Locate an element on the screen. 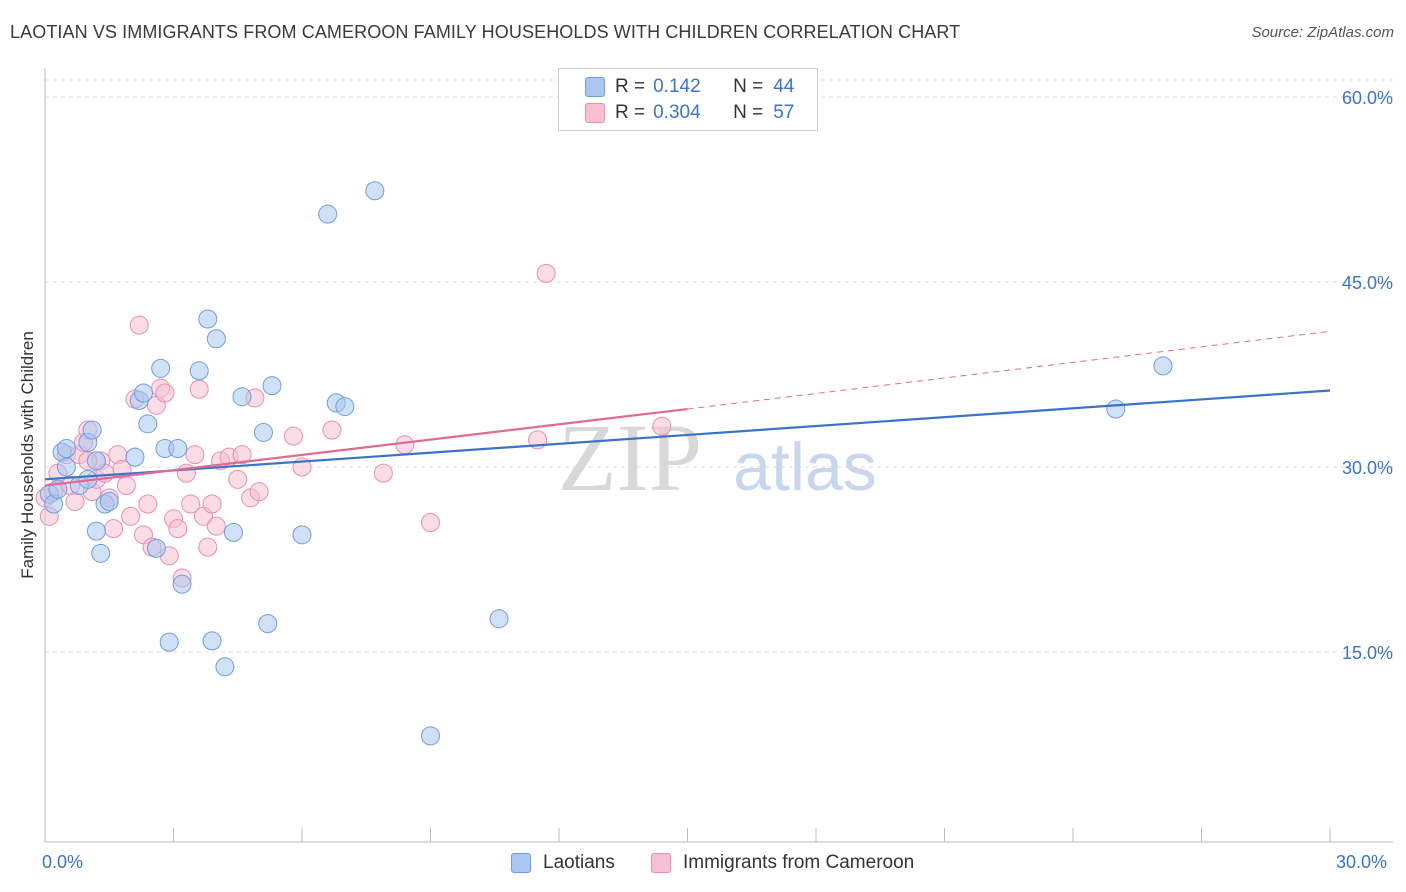 The image size is (1406, 892). x-tick-label-max: 30.0% is located at coordinates (1362, 862).